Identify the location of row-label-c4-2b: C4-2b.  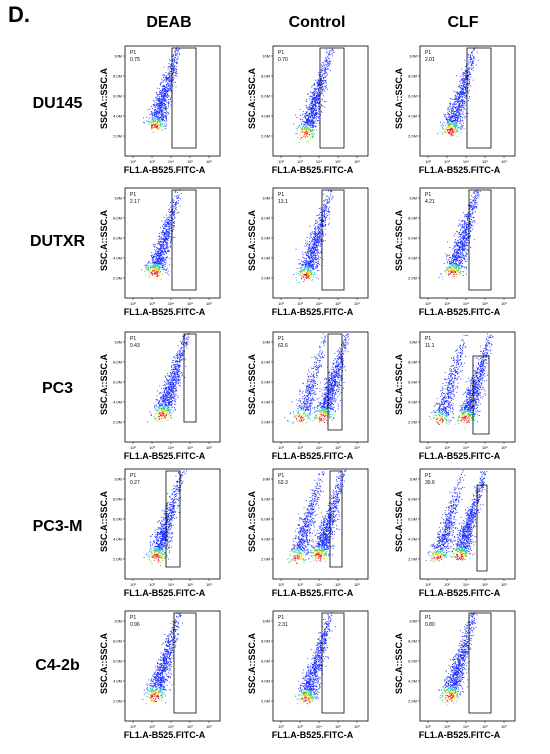
(57, 665).